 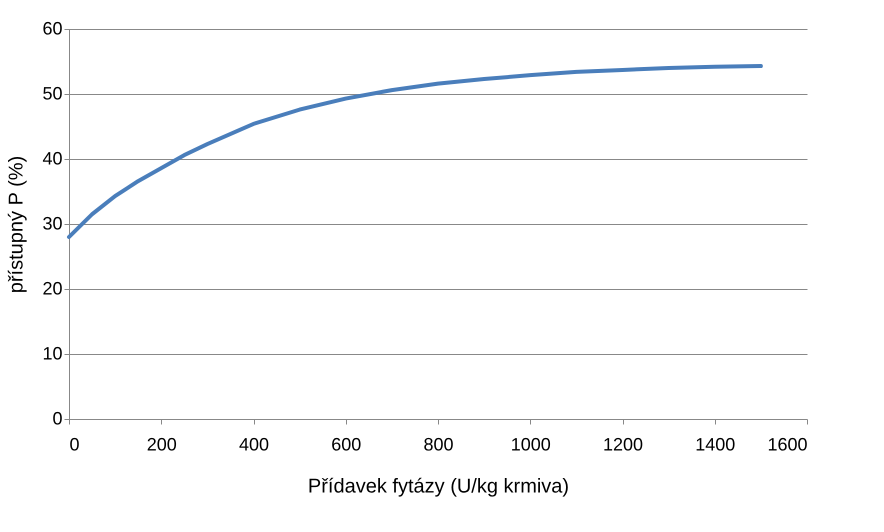 I want to click on y-tick-label: 60, so click(x=52, y=28).